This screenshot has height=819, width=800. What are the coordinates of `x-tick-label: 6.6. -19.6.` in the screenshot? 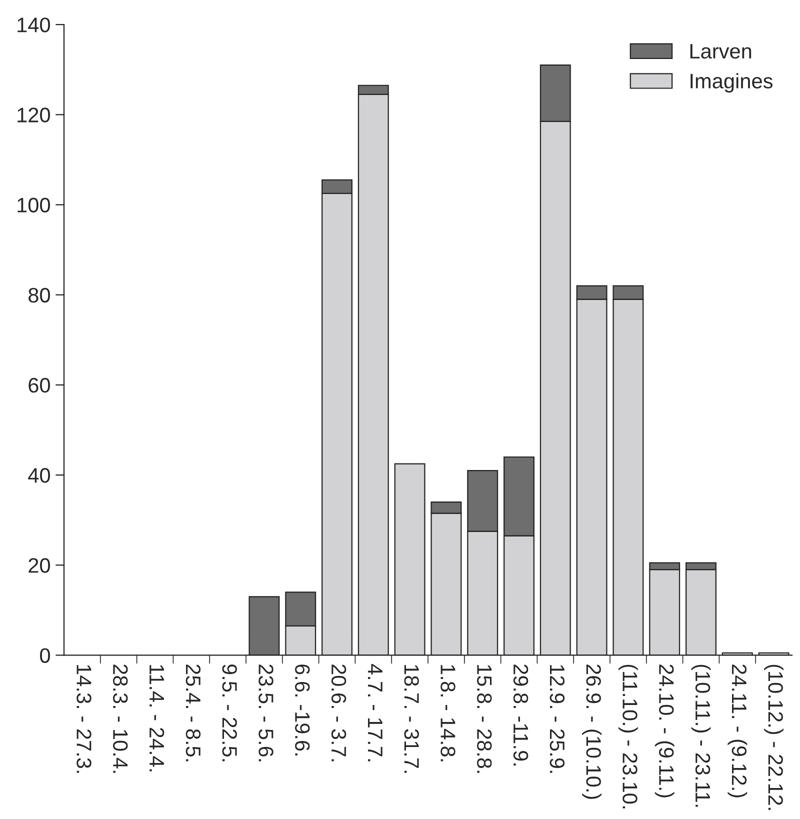 It's located at (302, 710).